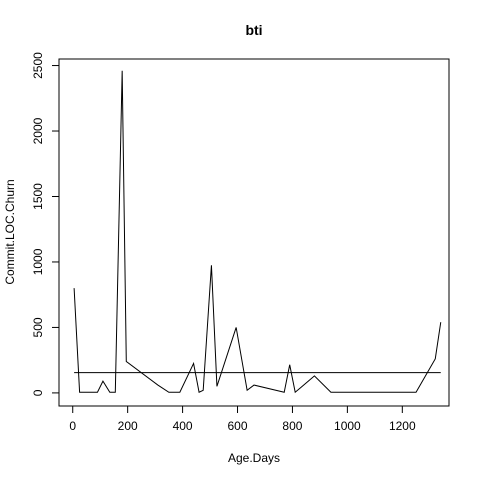 The image size is (480, 480). What do you see at coordinates (128, 426) in the screenshot?
I see `x-tick-label: 200` at bounding box center [128, 426].